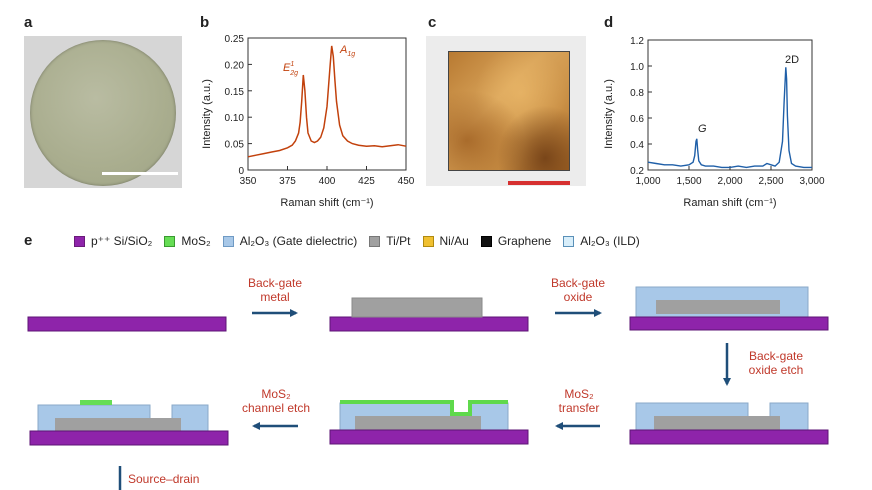 The height and width of the screenshot is (490, 872). What do you see at coordinates (298, 241) in the screenshot?
I see `legend-label: Al₂O₃ (Gate dielectric)` at bounding box center [298, 241].